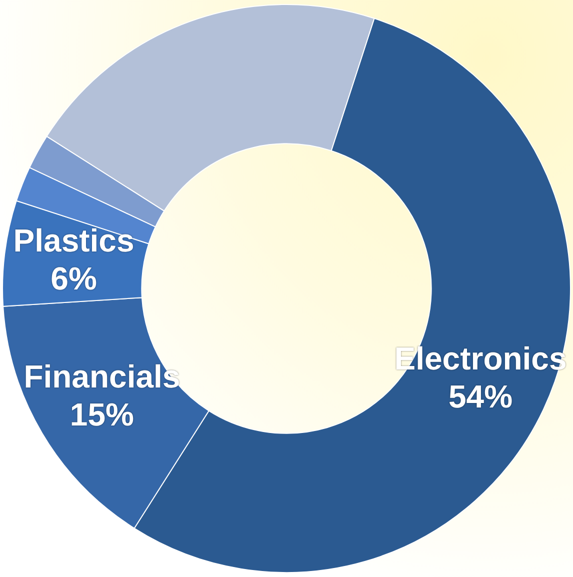 The width and height of the screenshot is (573, 577). Describe the element at coordinates (73, 240) in the screenshot. I see `slice-label: Plastics` at that location.